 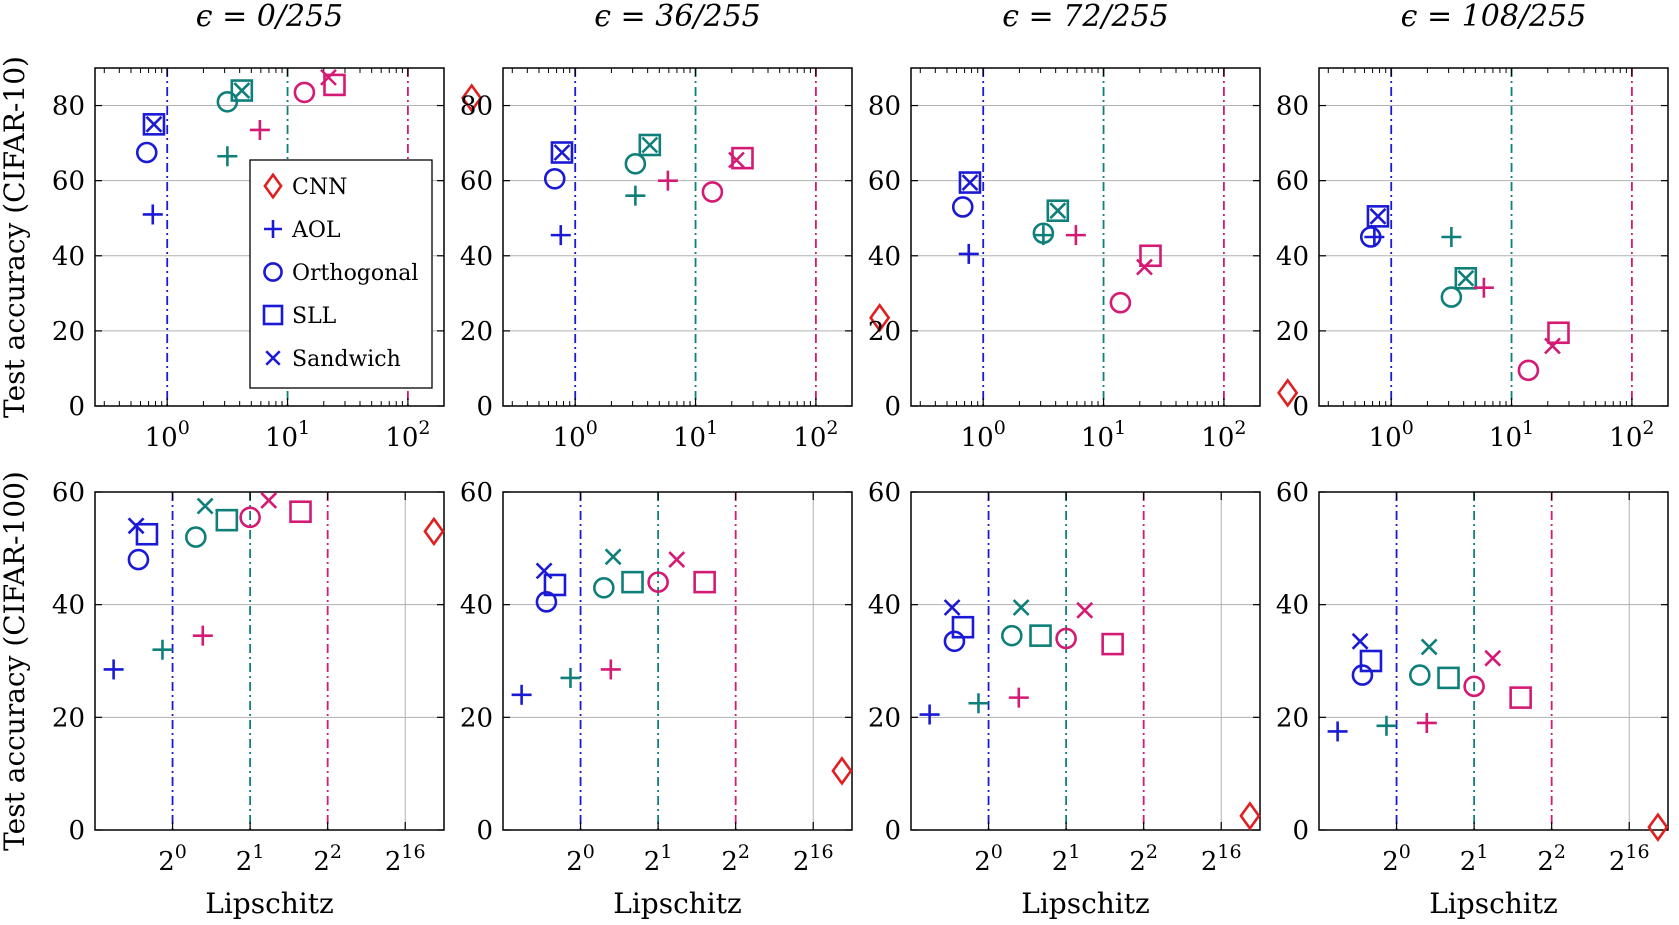 I want to click on panel-title: ϵ = 0/255, so click(x=269, y=17).